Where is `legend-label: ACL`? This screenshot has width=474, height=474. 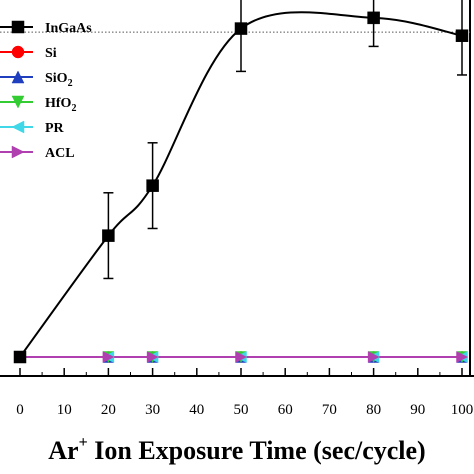
legend-label: ACL is located at coordinates (60, 153).